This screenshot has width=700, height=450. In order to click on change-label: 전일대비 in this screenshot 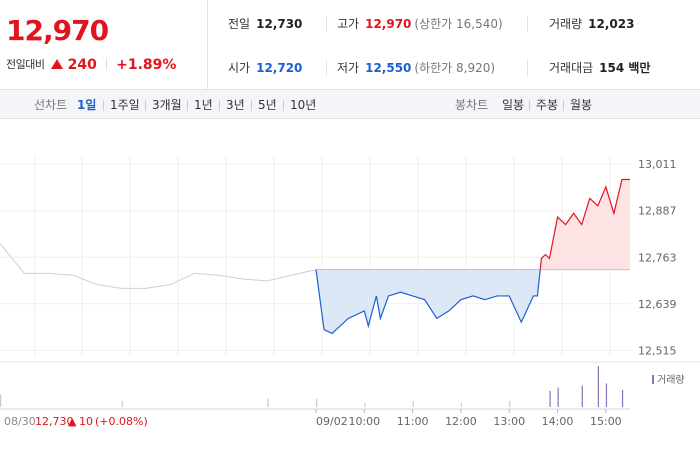, I will do `click(25, 64)`.